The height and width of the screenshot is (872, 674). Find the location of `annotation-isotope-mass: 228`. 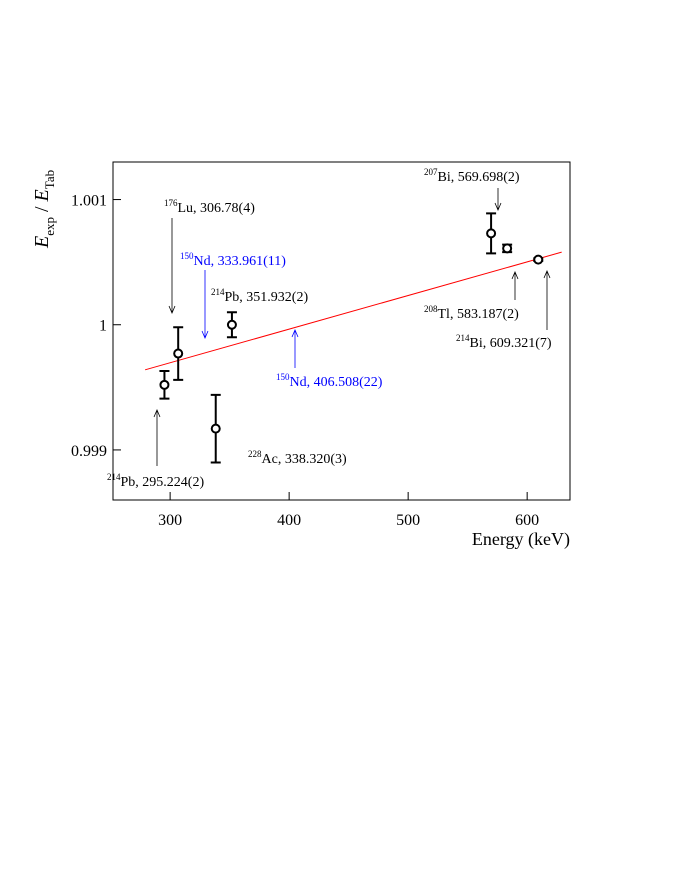

annotation-isotope-mass: 228 is located at coordinates (255, 454).